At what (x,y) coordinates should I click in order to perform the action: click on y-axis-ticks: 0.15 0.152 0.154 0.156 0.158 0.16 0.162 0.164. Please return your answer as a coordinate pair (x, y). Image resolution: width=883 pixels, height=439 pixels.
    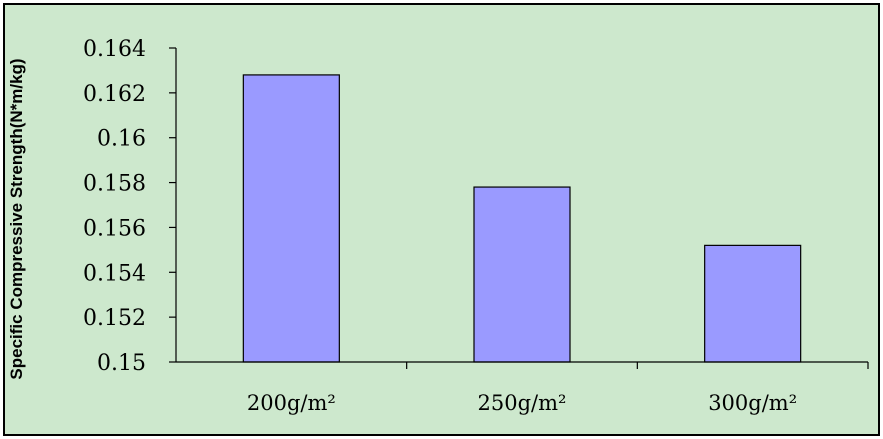
    Looking at the image, I should click on (129, 206).